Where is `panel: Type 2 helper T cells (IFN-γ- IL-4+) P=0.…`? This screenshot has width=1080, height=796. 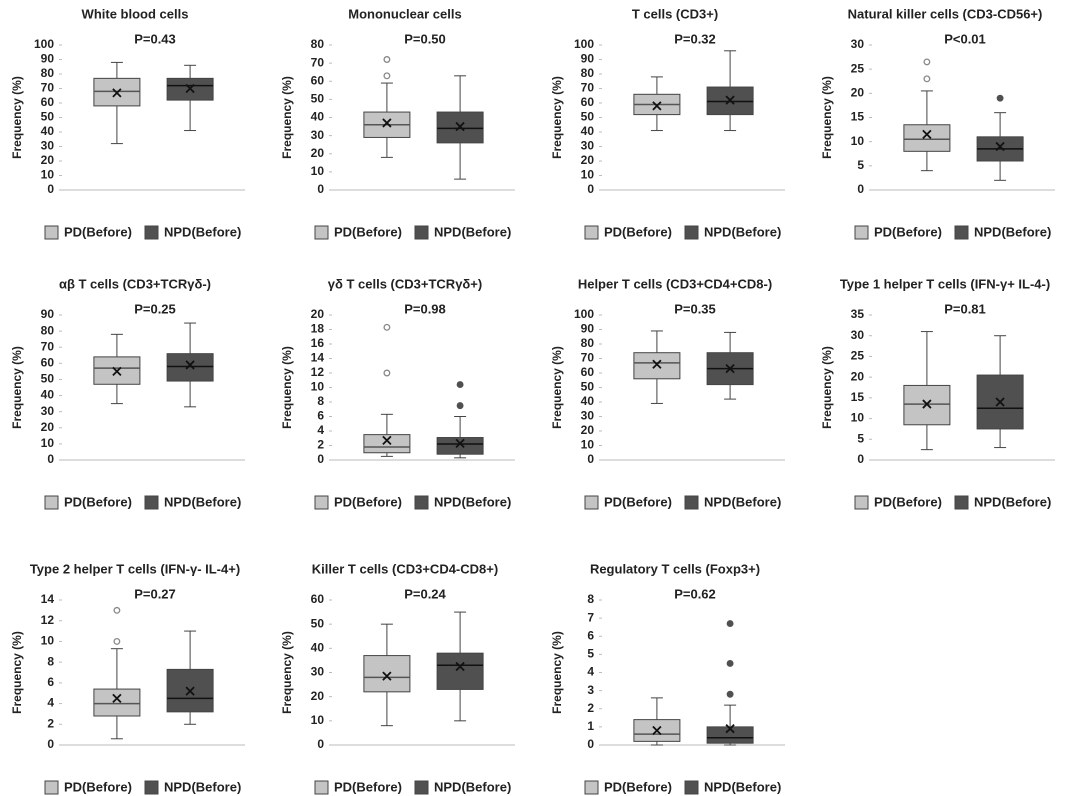 panel: Type 2 helper T cells (IFN-γ- IL-4+) P=0.… is located at coordinates (127, 678).